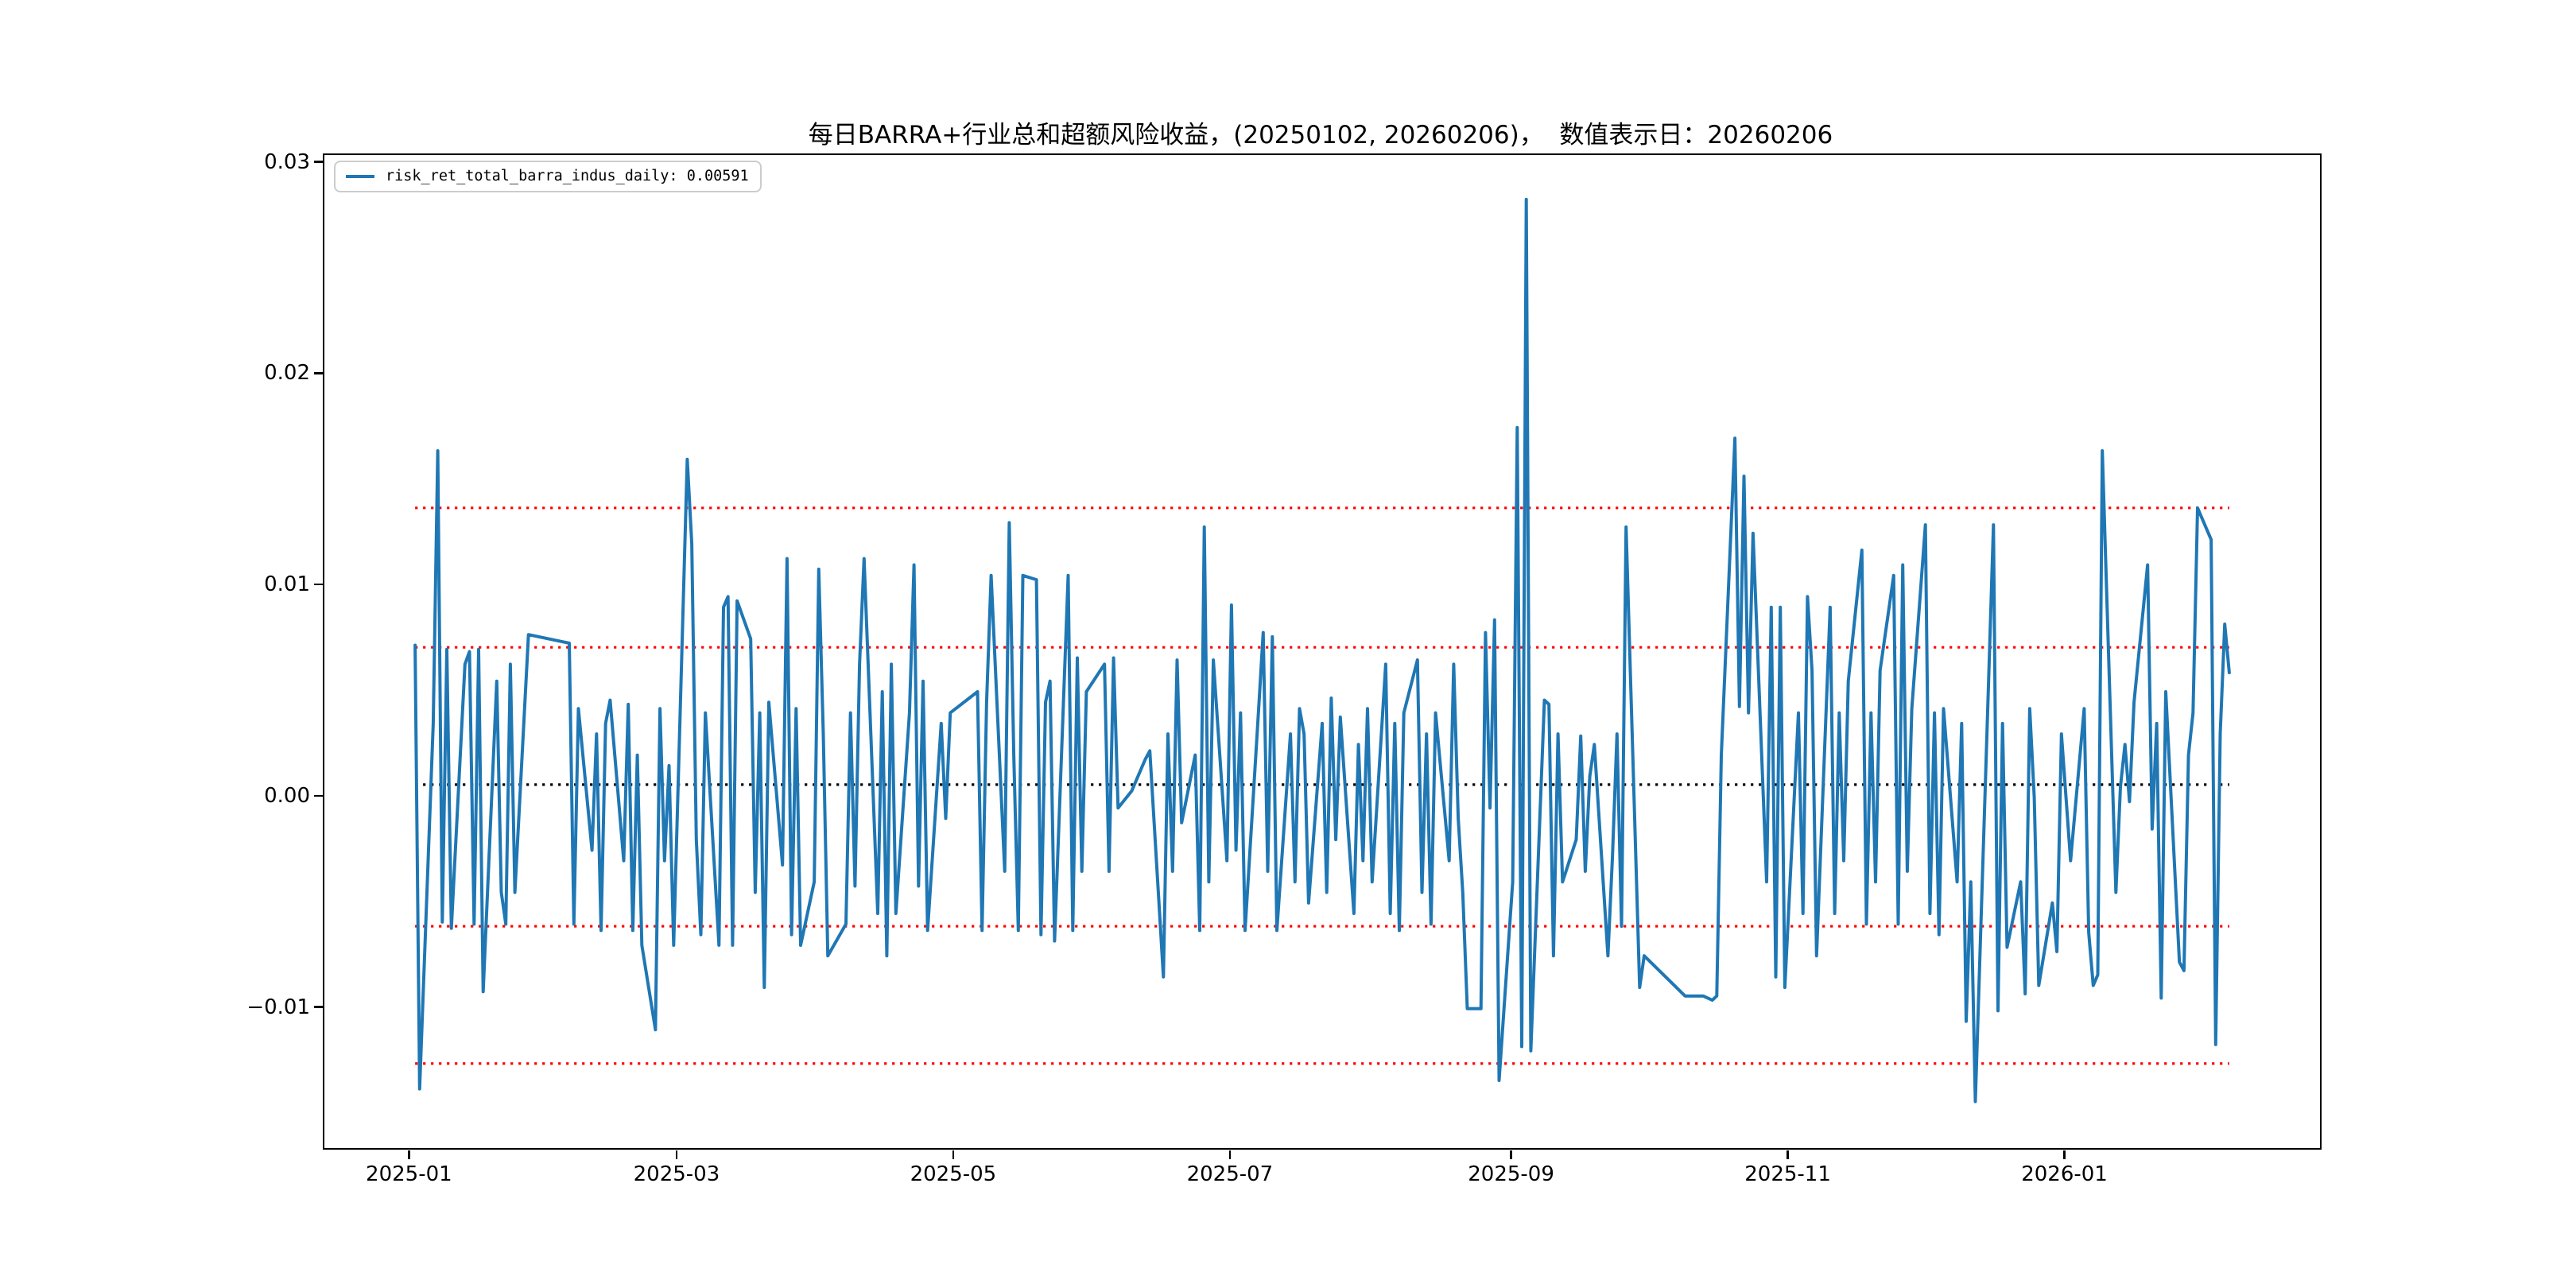 Image resolution: width=2576 pixels, height=1288 pixels. Describe the element at coordinates (409, 1174) in the screenshot. I see `x-tick-label: 2025-01` at that location.